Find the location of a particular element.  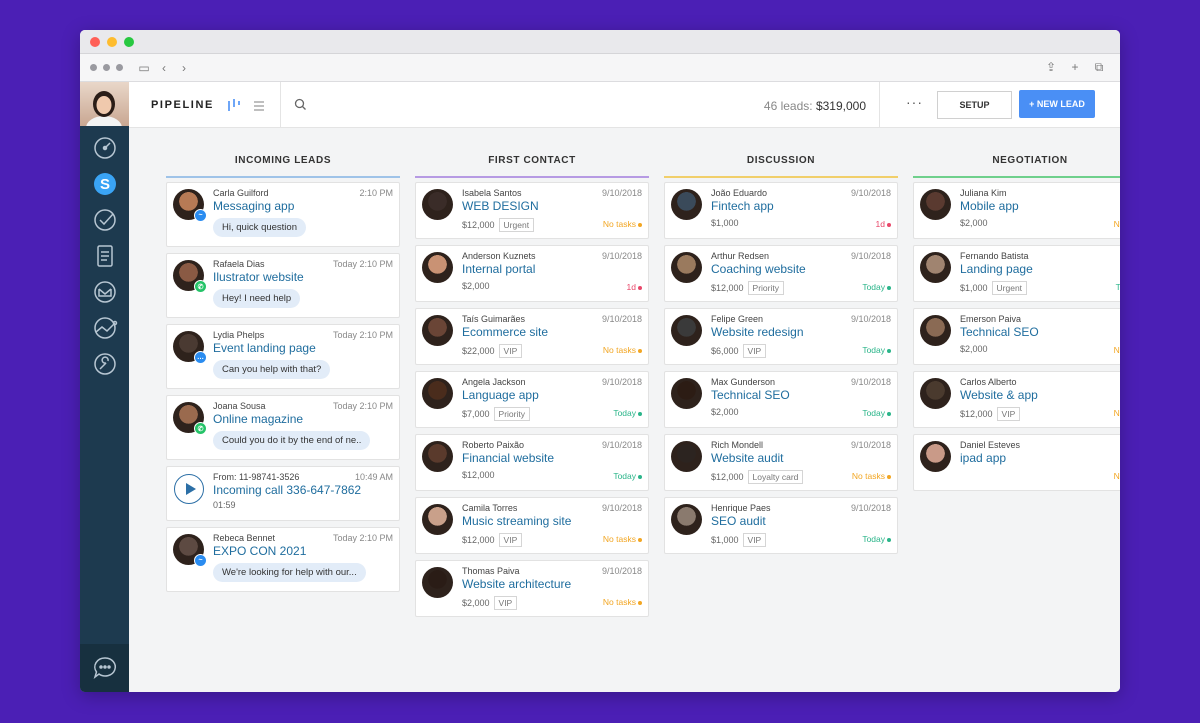

sidebar-icon: ▭ is located at coordinates (144, 67).